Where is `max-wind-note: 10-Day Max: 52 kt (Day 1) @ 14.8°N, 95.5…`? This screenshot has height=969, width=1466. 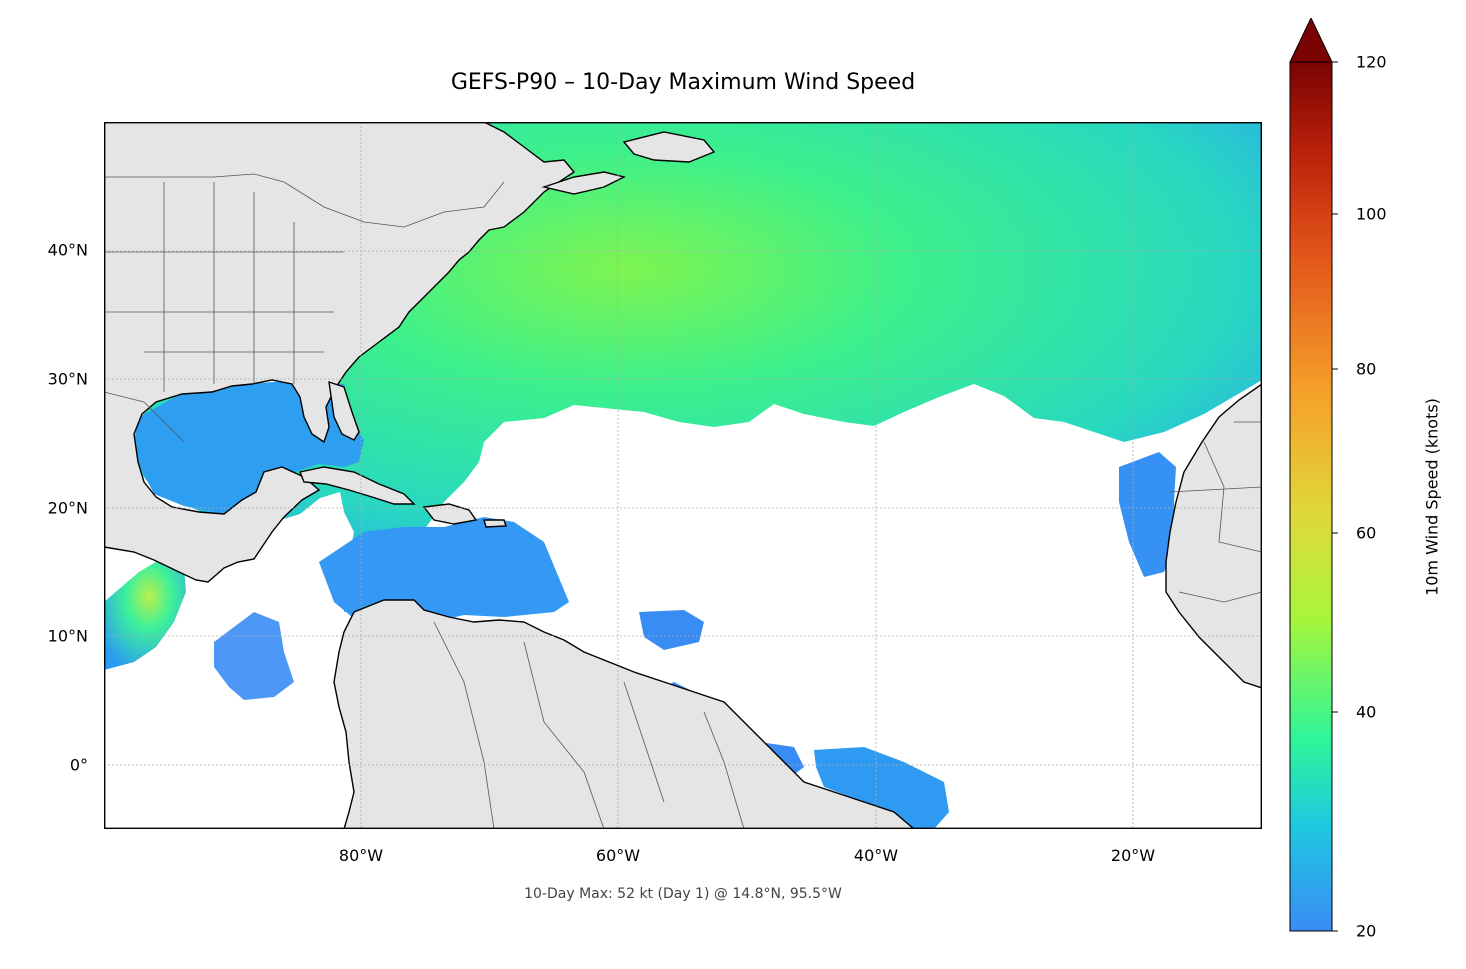 max-wind-note: 10-Day Max: 52 kt (Day 1) @ 14.8°N, 95.5… is located at coordinates (683, 894).